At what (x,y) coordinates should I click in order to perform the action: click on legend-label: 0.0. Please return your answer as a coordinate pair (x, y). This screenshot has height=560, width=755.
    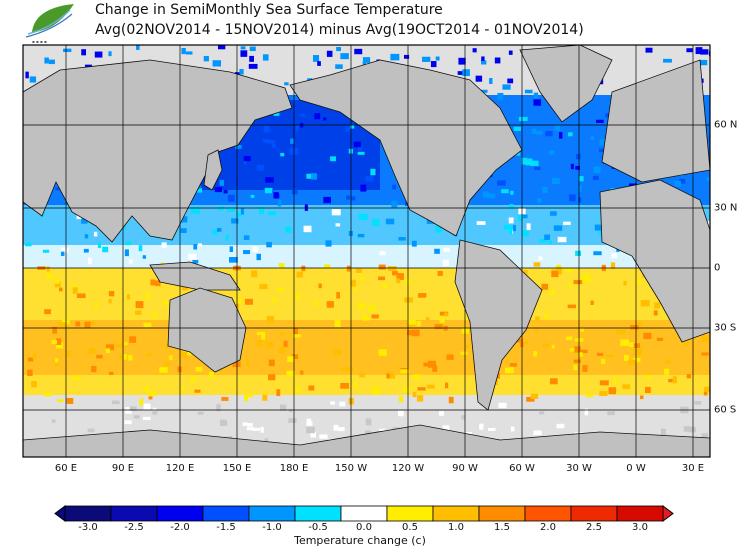
    Looking at the image, I should click on (364, 527).